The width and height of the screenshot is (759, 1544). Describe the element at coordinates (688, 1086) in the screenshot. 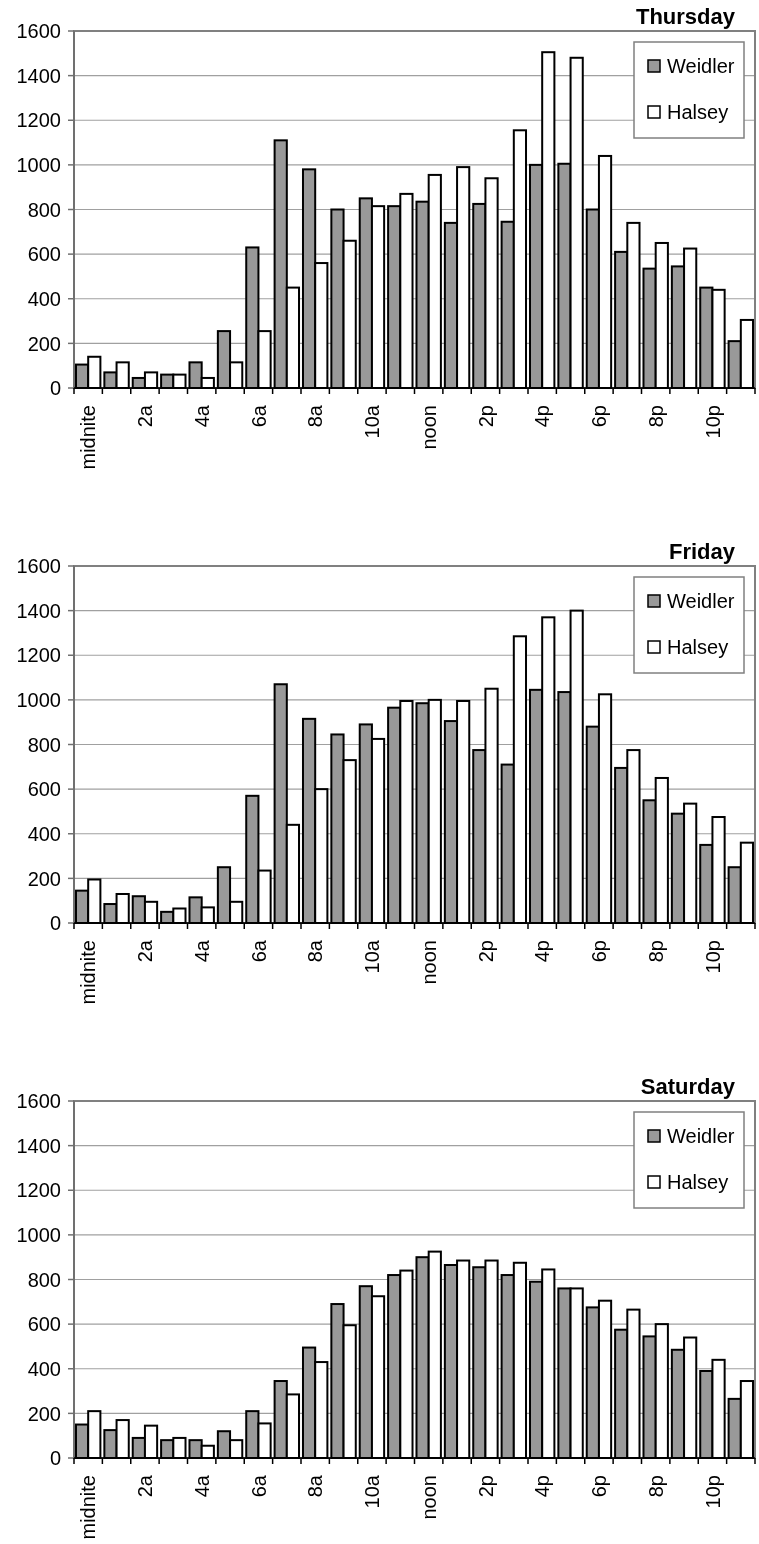

I see `chart-title: Saturday` at that location.